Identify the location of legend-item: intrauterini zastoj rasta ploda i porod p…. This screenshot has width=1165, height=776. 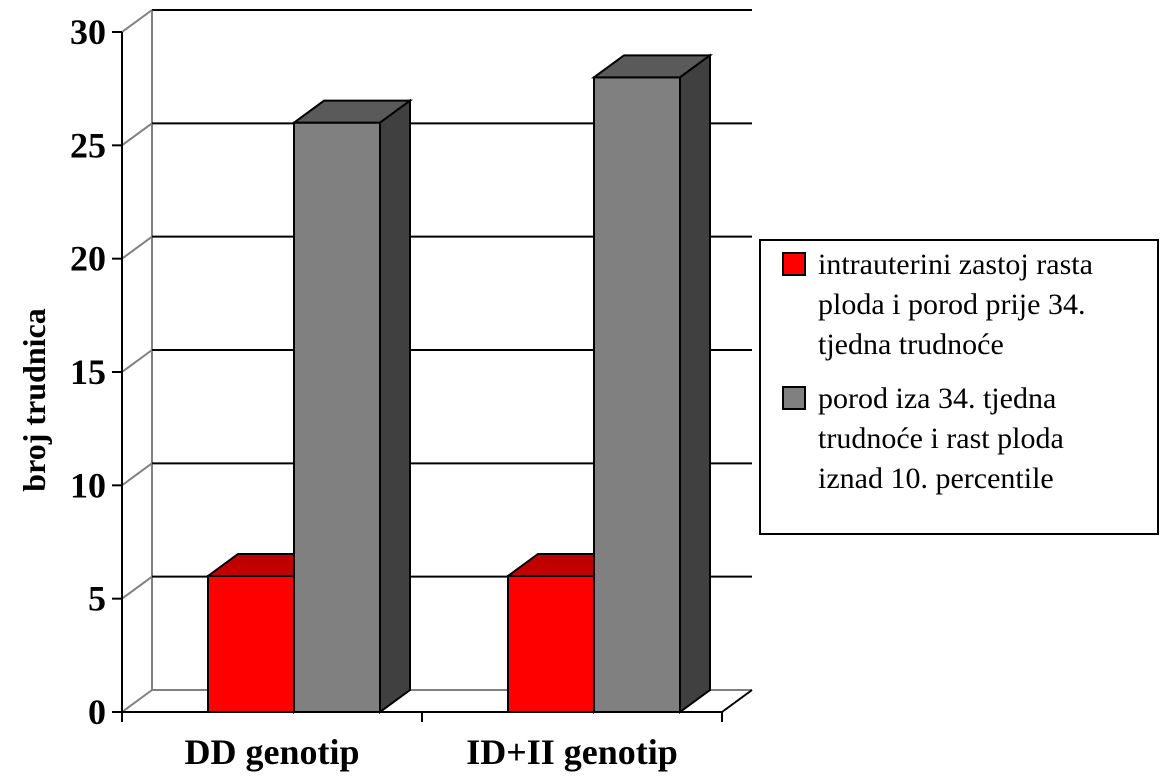
(937, 304).